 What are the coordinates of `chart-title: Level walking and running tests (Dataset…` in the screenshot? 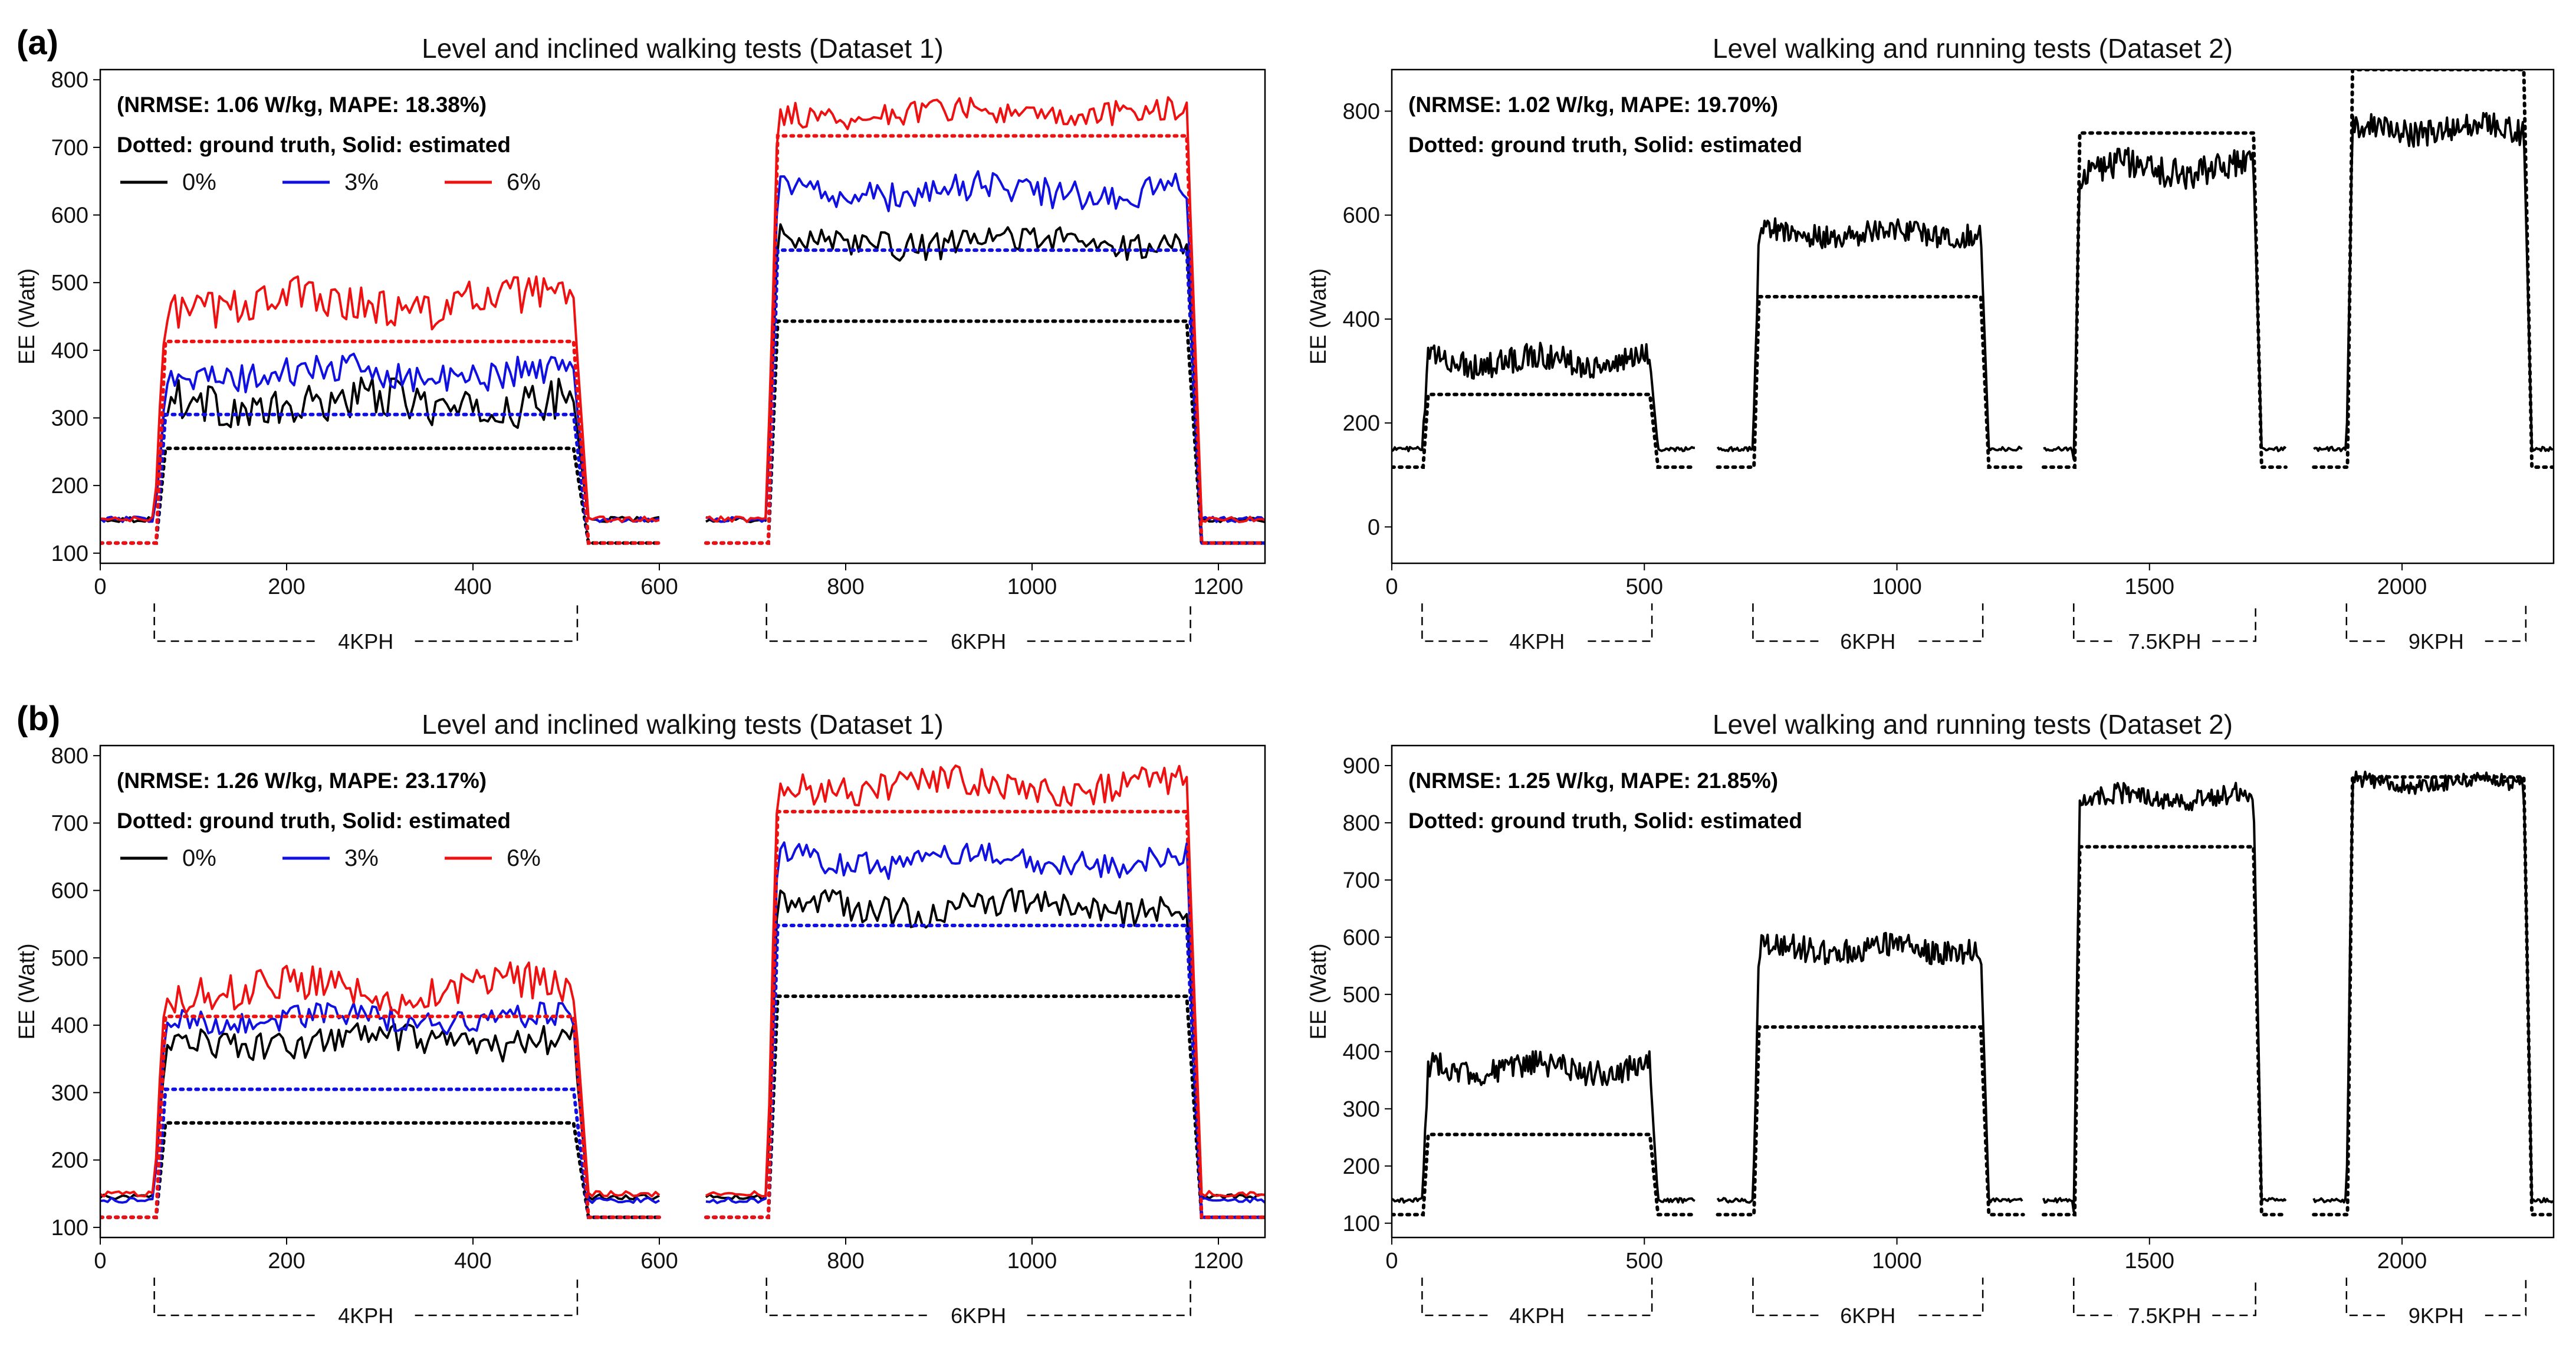 It's located at (1973, 725).